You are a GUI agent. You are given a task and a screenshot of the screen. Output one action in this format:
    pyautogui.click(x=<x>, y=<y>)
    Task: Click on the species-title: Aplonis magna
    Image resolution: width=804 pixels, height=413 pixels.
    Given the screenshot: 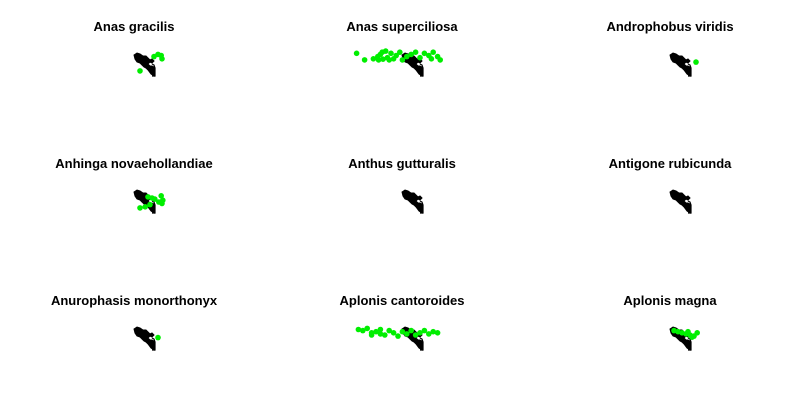 What is the action you would take?
    pyautogui.click(x=670, y=300)
    